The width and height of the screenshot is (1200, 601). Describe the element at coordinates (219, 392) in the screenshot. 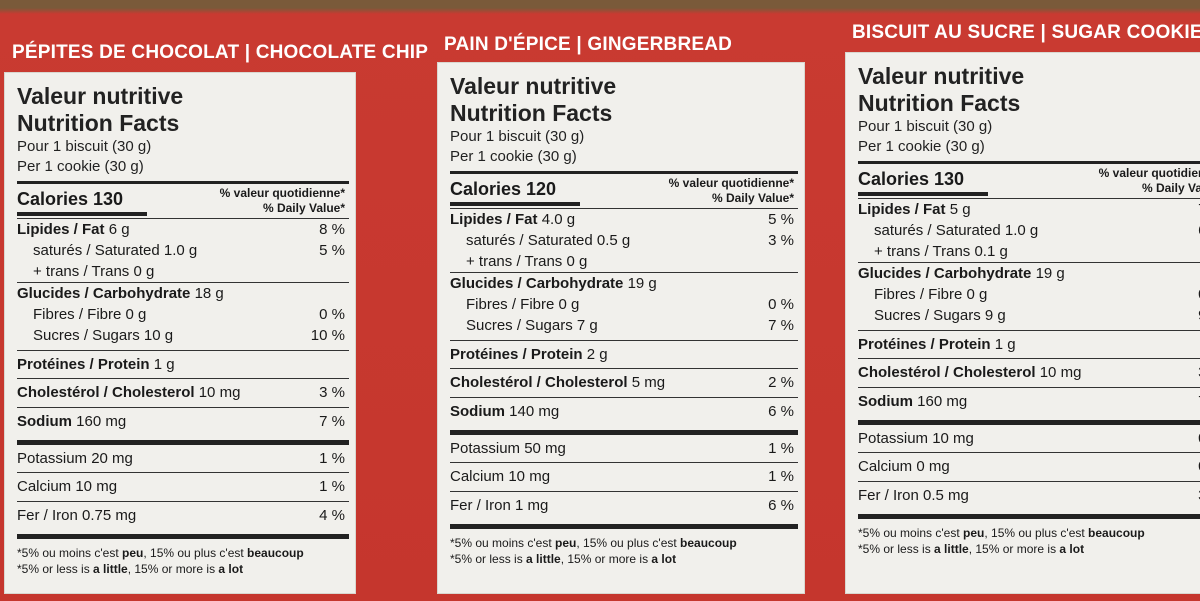

I see `cholesterol-amount: 10 mg` at that location.